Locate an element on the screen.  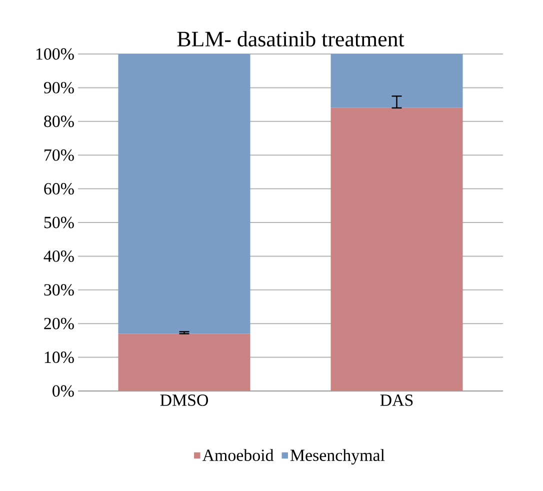
y-tick-label: 80% is located at coordinates (59, 122).